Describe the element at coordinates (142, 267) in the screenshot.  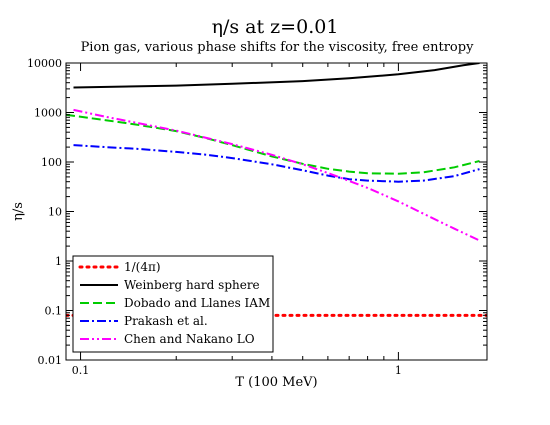
I see `legend-label-0: 1/(4π)` at that location.